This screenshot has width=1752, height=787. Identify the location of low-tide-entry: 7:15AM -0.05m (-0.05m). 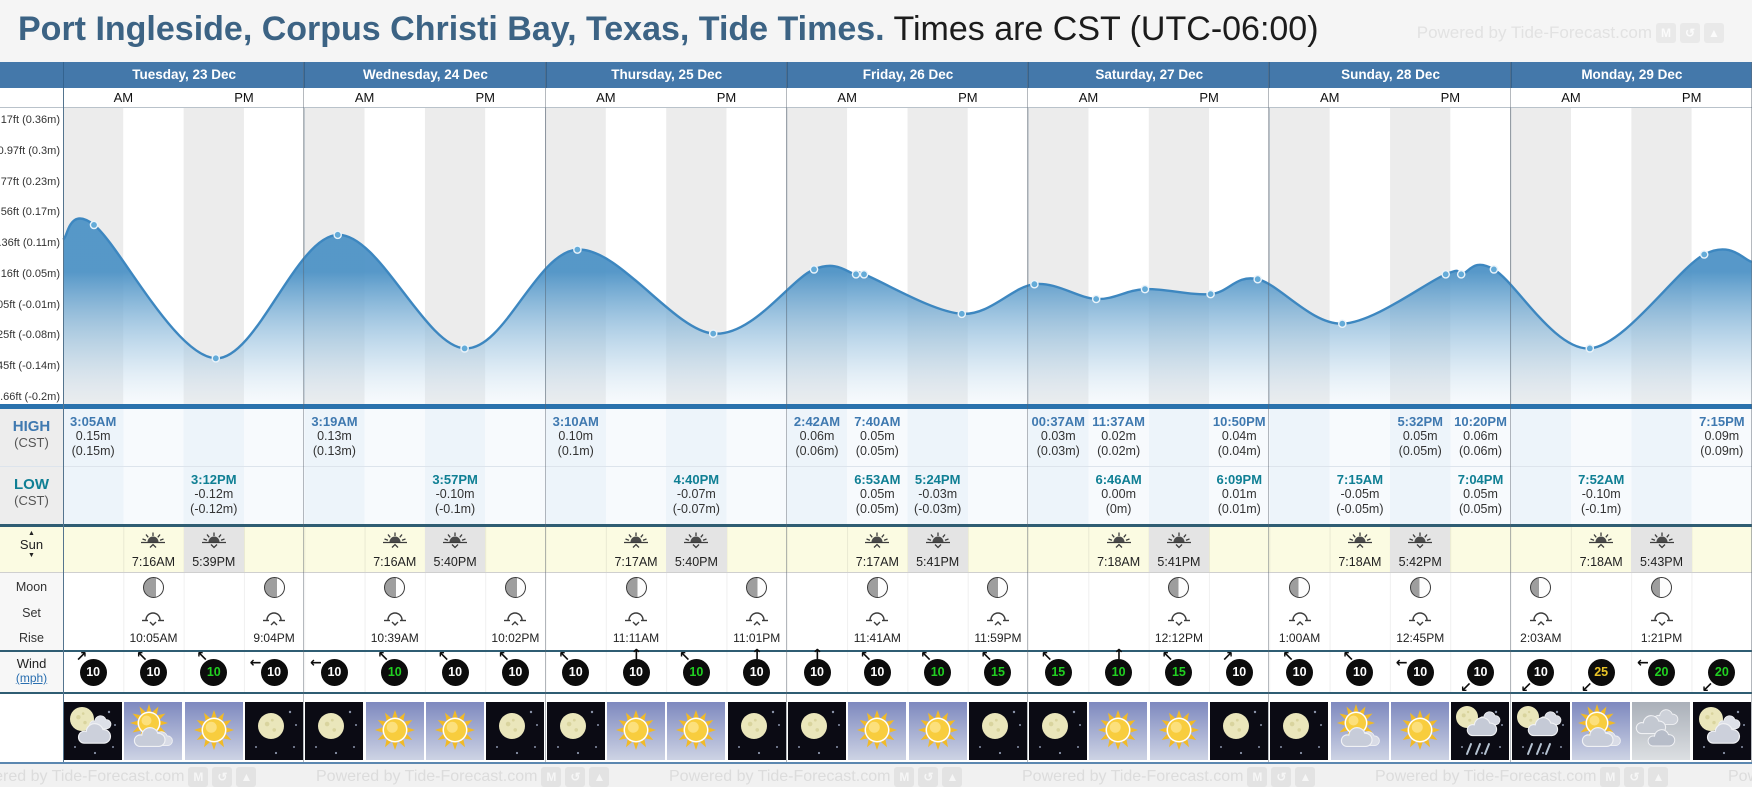
(1360, 494).